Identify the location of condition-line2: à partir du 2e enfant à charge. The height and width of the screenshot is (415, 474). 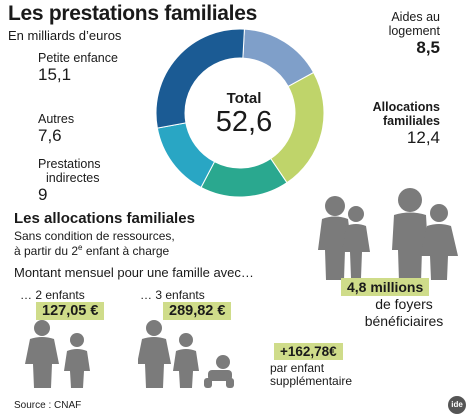
(92, 250).